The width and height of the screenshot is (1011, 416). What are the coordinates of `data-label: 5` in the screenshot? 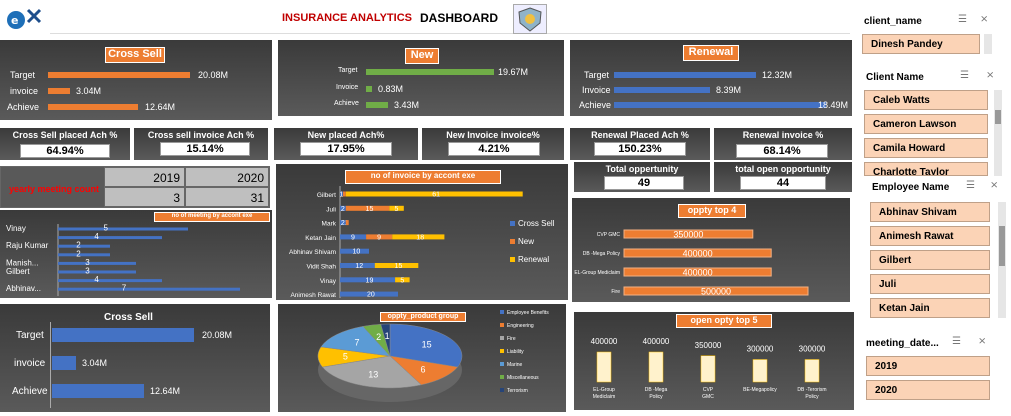 It's located at (402, 280).